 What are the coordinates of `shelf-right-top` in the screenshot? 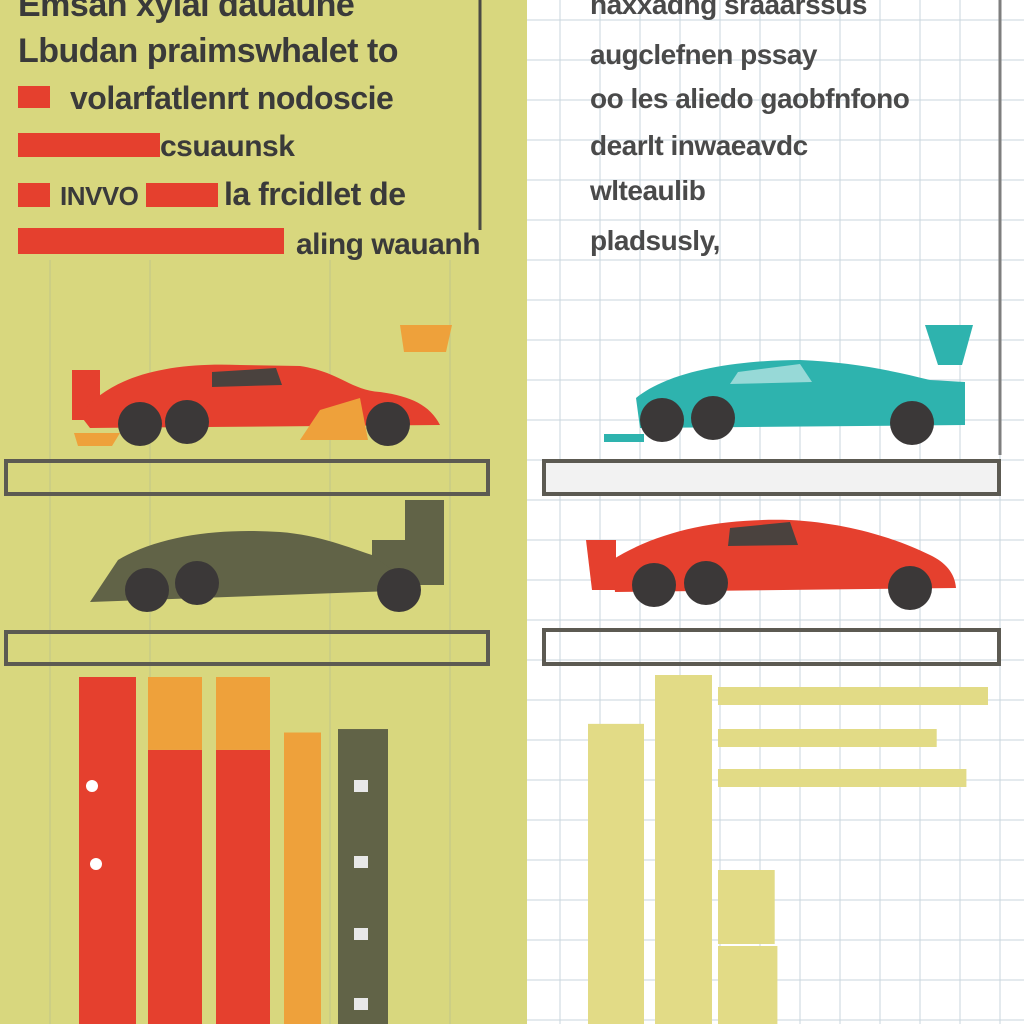 It's located at (771, 477).